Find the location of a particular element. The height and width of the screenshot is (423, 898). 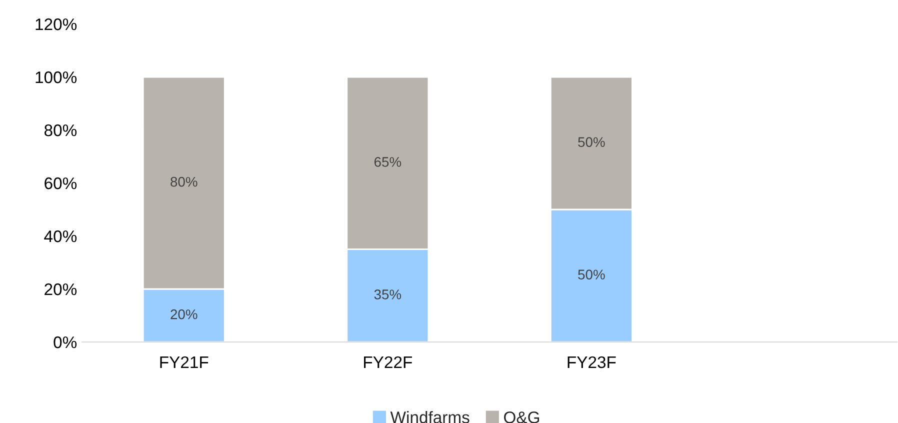

data-label: 20% is located at coordinates (184, 314).